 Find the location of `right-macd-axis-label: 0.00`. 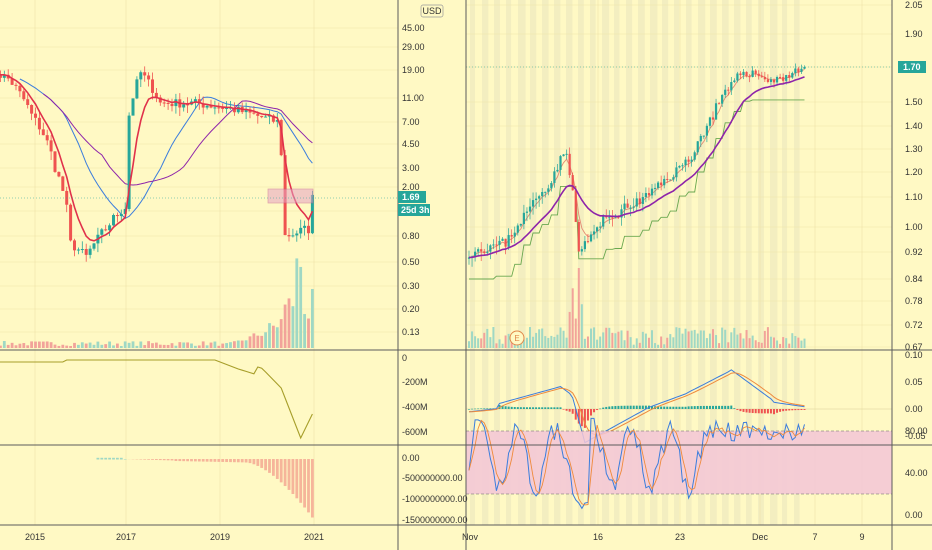

right-macd-axis-label: 0.00 is located at coordinates (914, 409).